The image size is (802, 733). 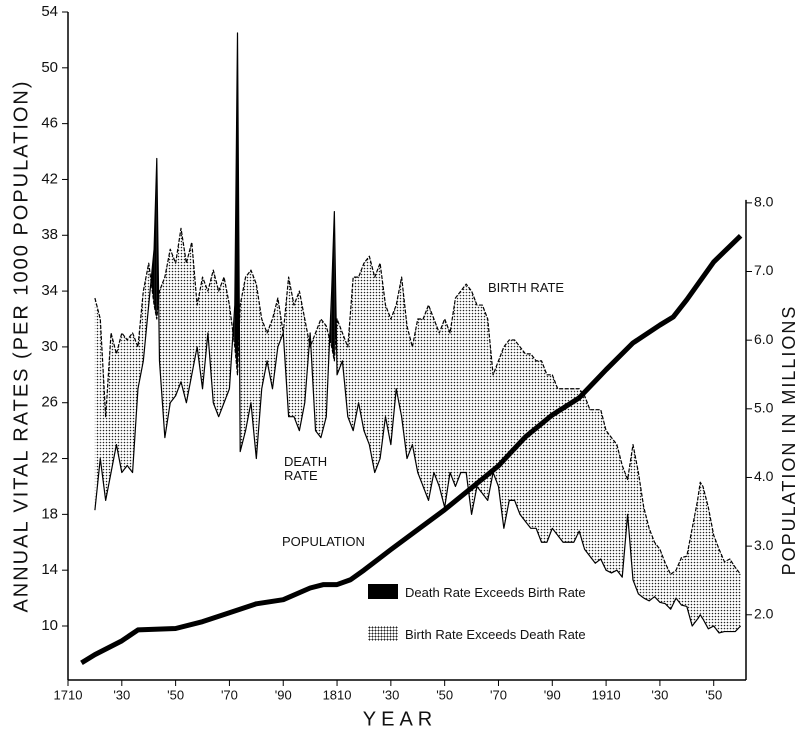 What do you see at coordinates (49, 290) in the screenshot?
I see `y-tick-label: 34` at bounding box center [49, 290].